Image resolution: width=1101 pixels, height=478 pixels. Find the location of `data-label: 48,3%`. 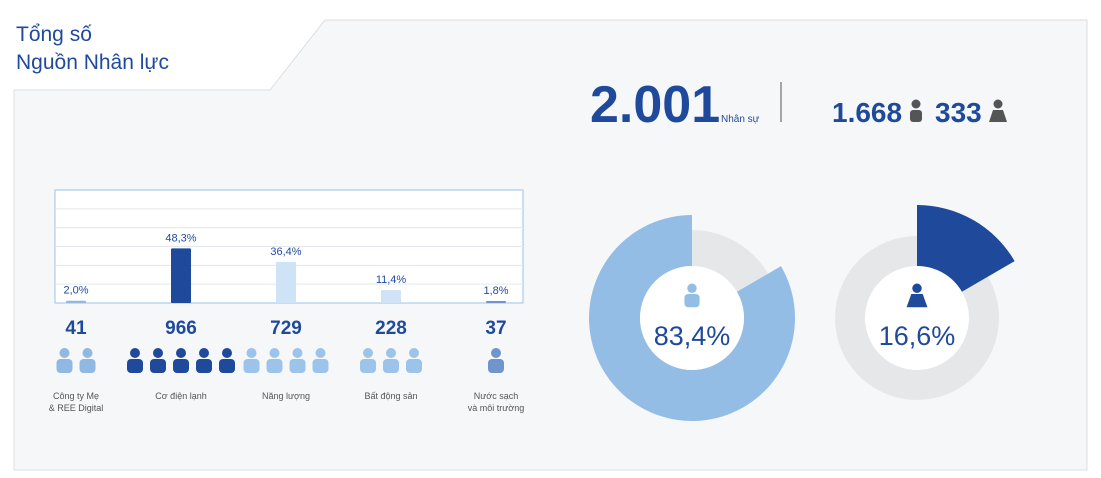

data-label: 48,3% is located at coordinates (180, 238).